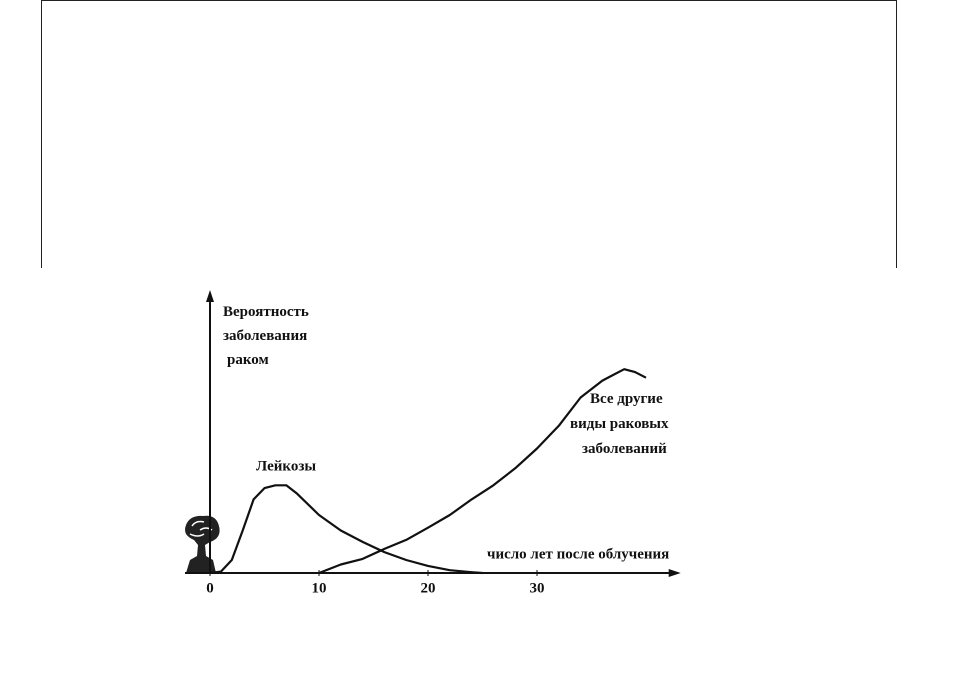 The image size is (961, 674). Describe the element at coordinates (674, 573) in the screenshot. I see `x-axis-arrow` at that location.